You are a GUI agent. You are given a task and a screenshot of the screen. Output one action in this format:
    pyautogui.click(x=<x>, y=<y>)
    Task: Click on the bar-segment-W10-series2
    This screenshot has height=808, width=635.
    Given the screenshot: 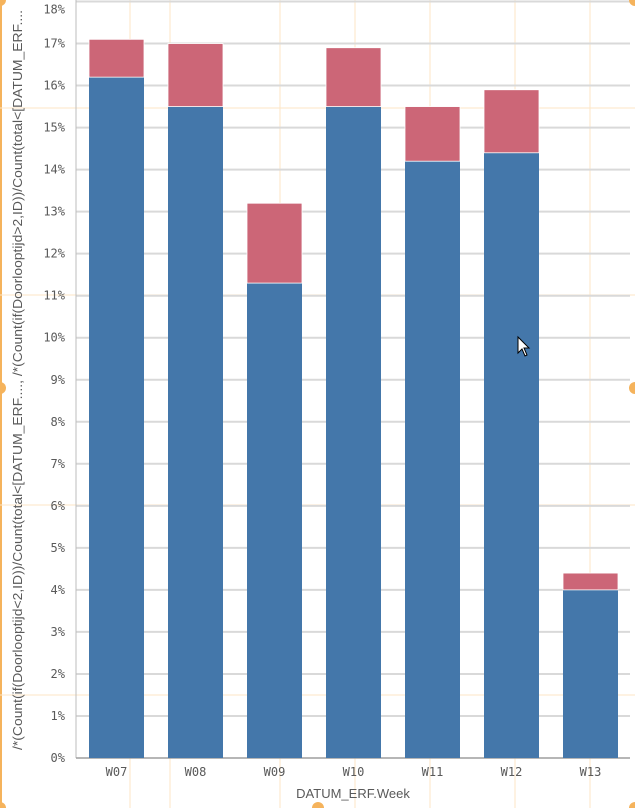 What is the action you would take?
    pyautogui.click(x=353, y=77)
    